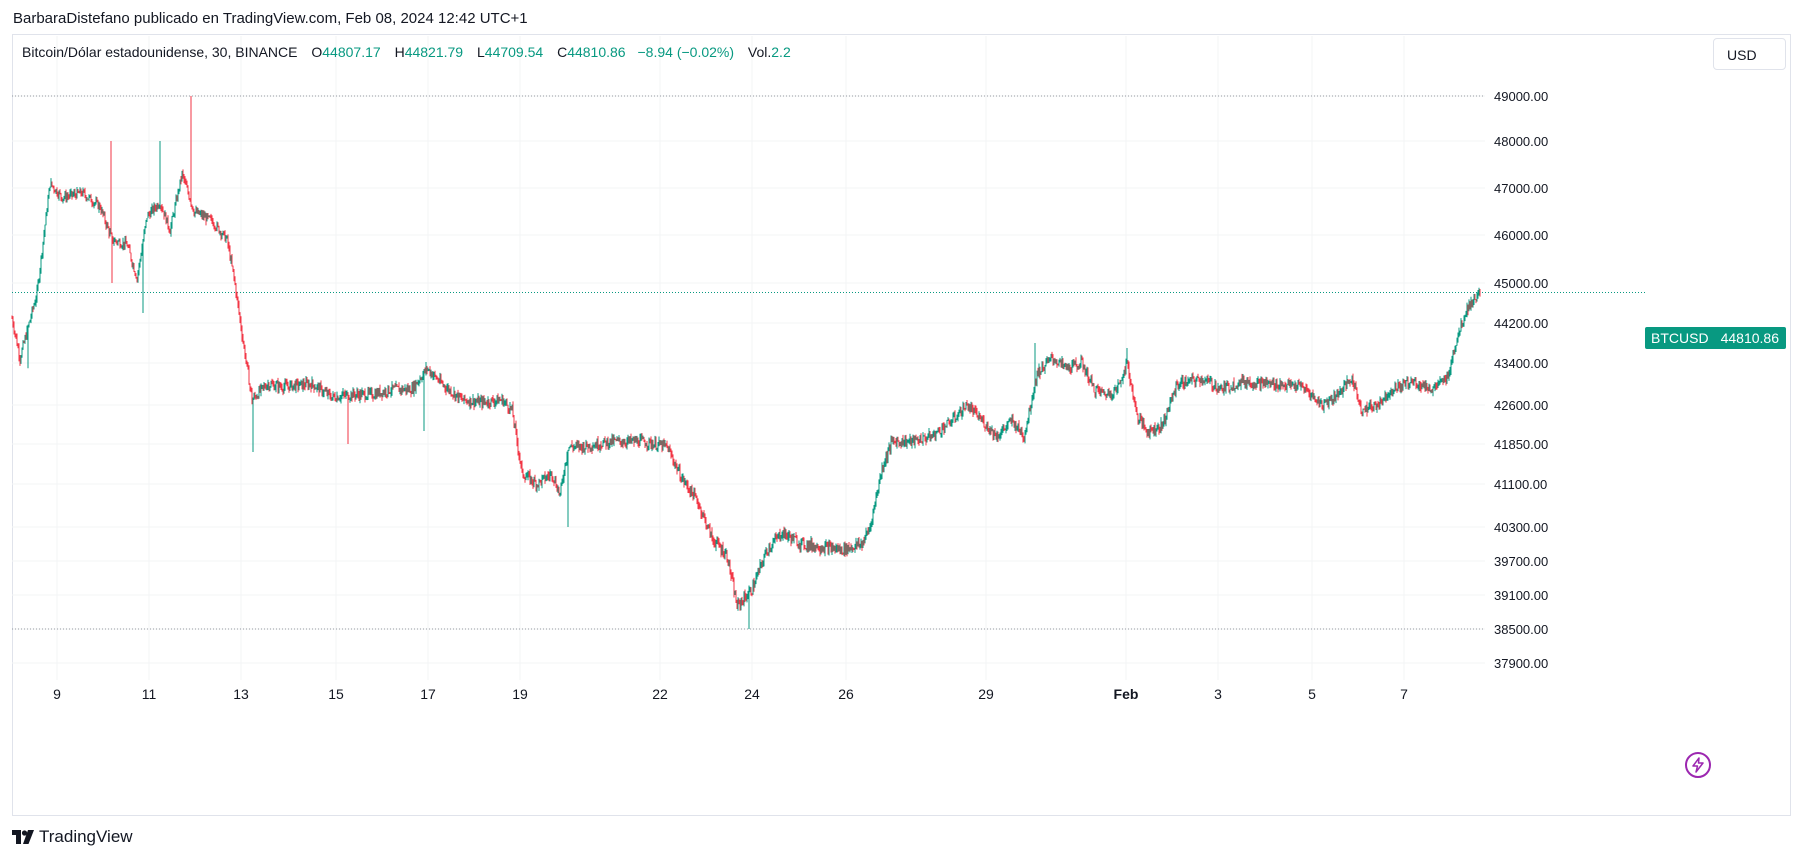 This screenshot has height=861, width=1804. I want to click on currency-button: USD, so click(1749, 54).